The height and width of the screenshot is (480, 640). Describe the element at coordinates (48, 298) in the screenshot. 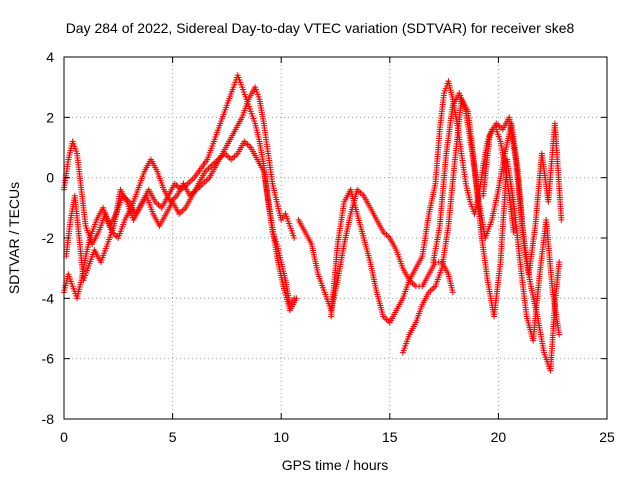

I see `y-tick-label: -4` at that location.